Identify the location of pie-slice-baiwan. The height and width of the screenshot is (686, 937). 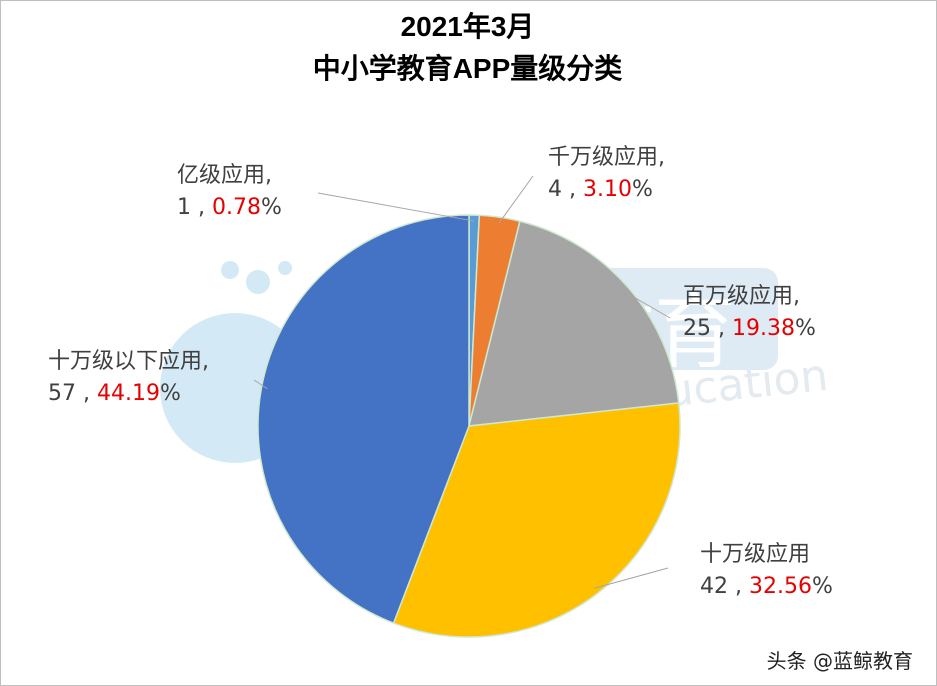
(574, 323).